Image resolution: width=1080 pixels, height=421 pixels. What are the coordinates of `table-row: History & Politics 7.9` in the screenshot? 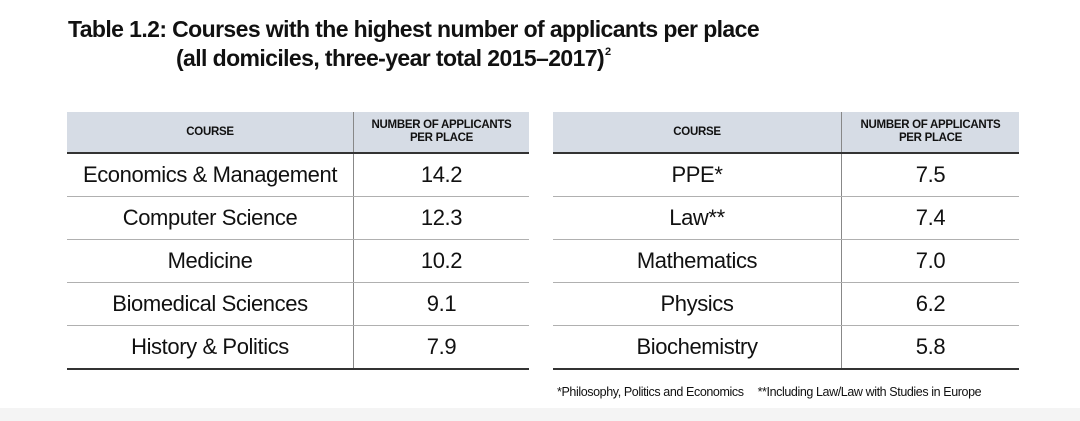 It's located at (298, 347).